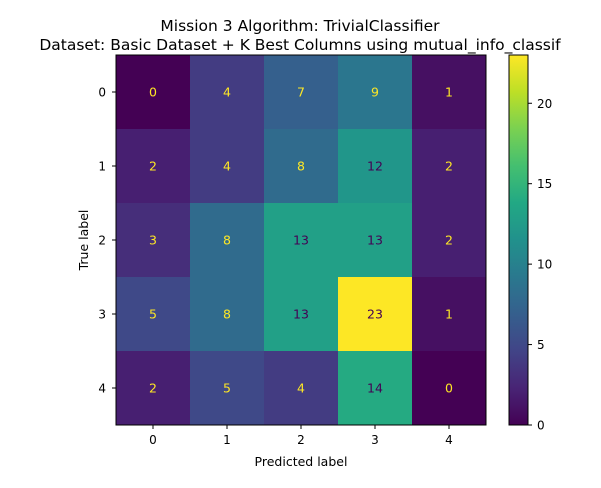  I want to click on x-tick-label: 4, so click(449, 440).